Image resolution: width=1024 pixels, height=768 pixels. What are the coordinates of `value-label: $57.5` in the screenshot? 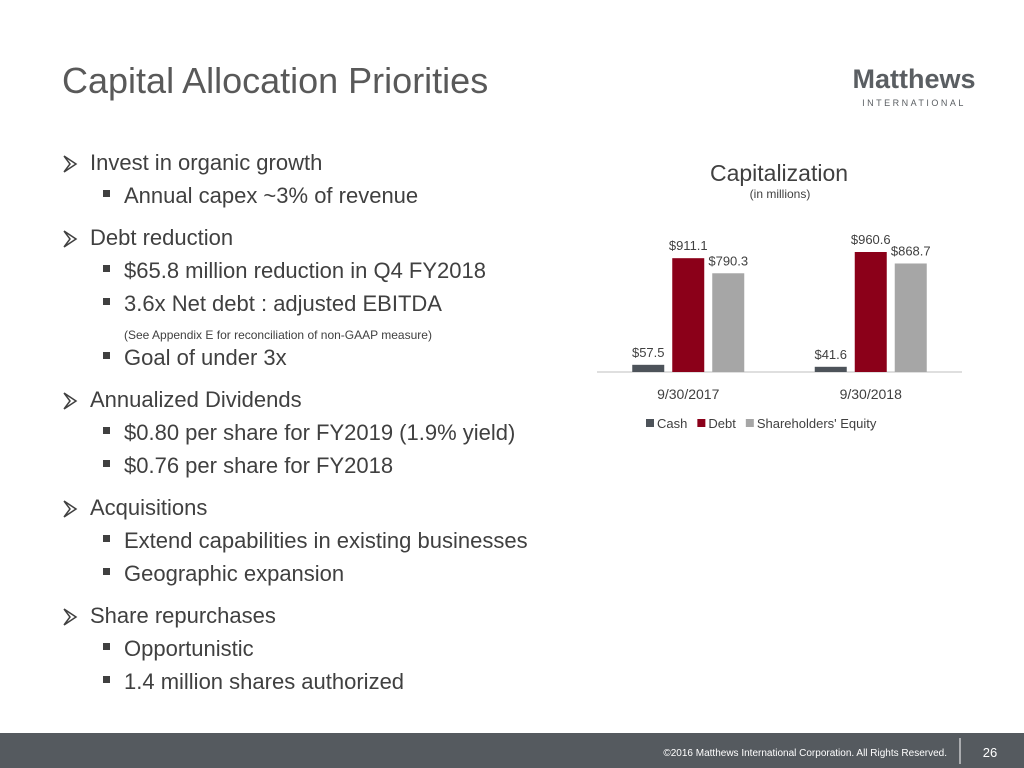 It's located at (648, 352).